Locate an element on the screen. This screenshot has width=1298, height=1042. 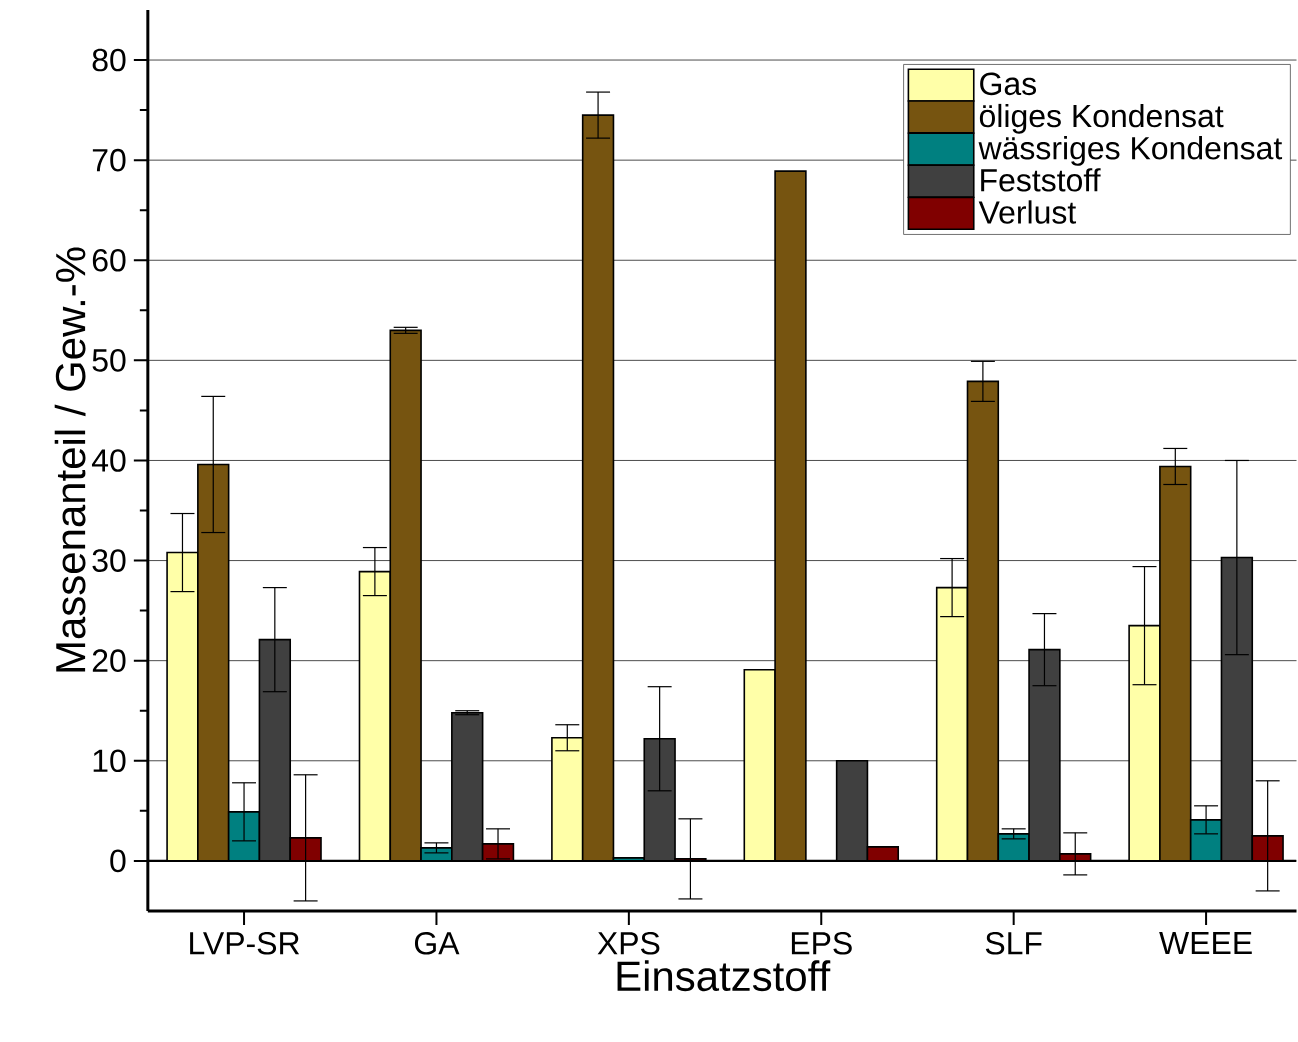
y-tick-label: 10 is located at coordinates (109, 761).